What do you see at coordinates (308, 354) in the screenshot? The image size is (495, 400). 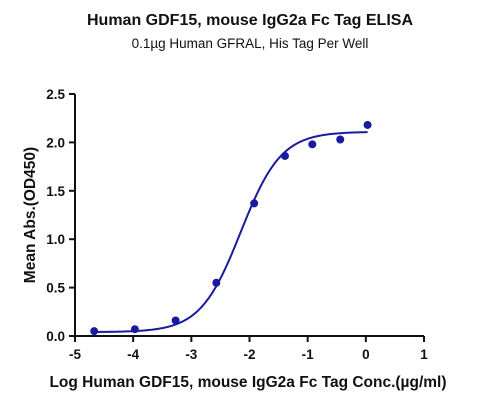 I see `x-tick-label: -1` at bounding box center [308, 354].